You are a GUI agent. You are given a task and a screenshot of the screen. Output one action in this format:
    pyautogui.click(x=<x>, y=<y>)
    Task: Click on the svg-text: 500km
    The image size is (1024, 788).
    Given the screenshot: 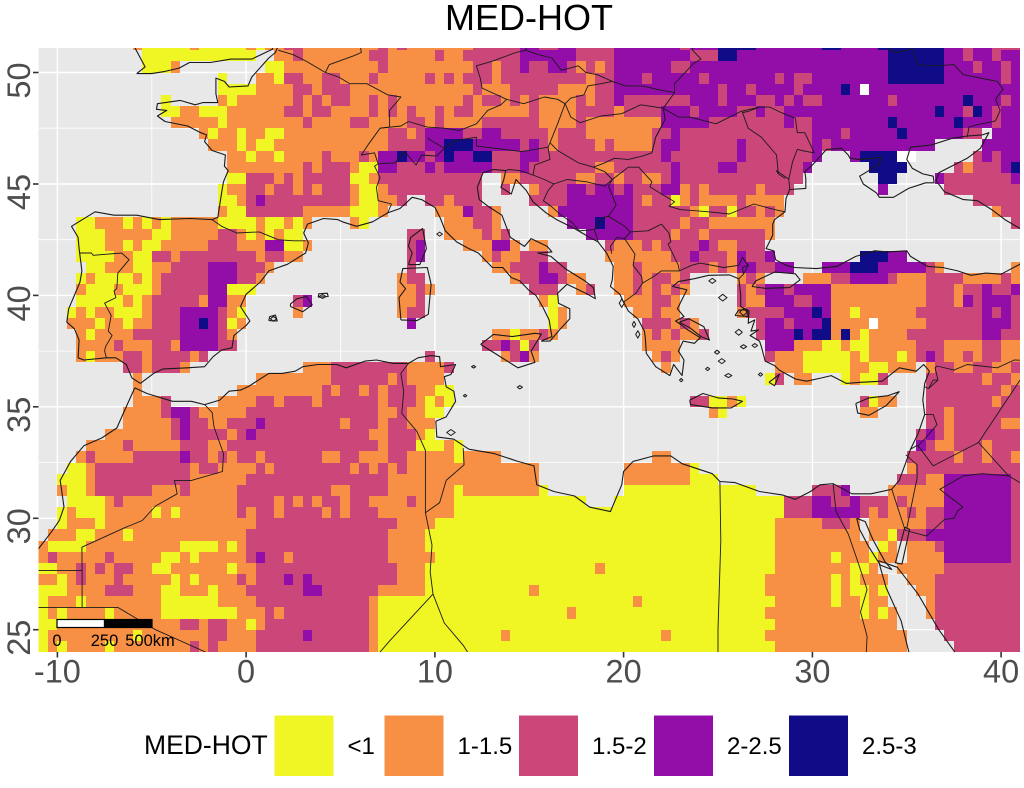 What is the action you would take?
    pyautogui.click(x=150, y=641)
    